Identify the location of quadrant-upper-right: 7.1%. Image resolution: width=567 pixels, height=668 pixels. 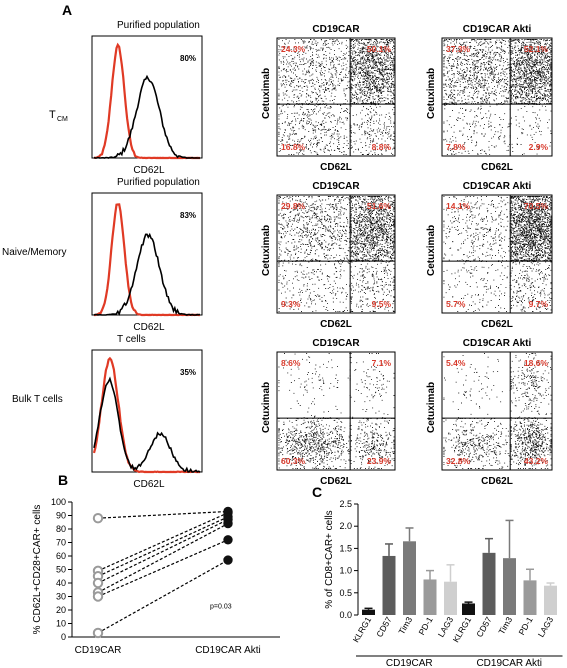
(382, 363).